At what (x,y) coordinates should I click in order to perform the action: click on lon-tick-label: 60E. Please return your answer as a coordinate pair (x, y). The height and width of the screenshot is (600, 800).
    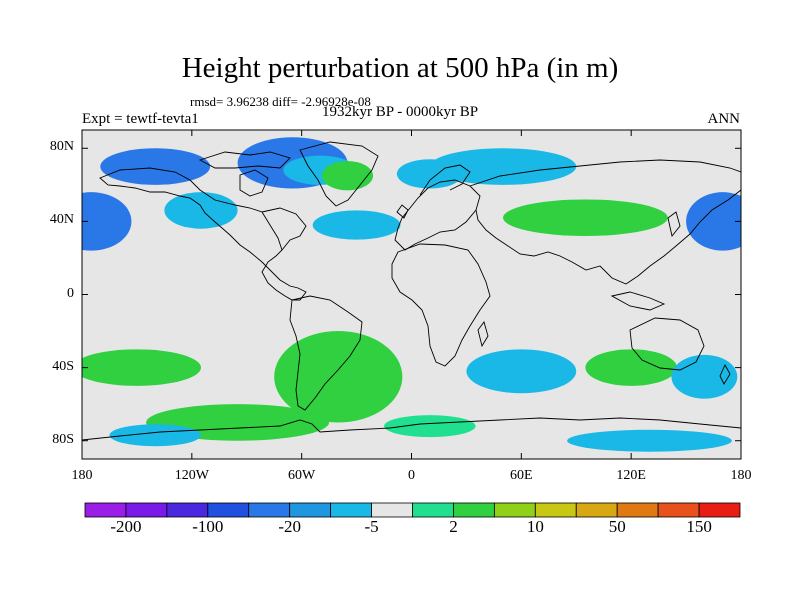
    Looking at the image, I should click on (521, 475).